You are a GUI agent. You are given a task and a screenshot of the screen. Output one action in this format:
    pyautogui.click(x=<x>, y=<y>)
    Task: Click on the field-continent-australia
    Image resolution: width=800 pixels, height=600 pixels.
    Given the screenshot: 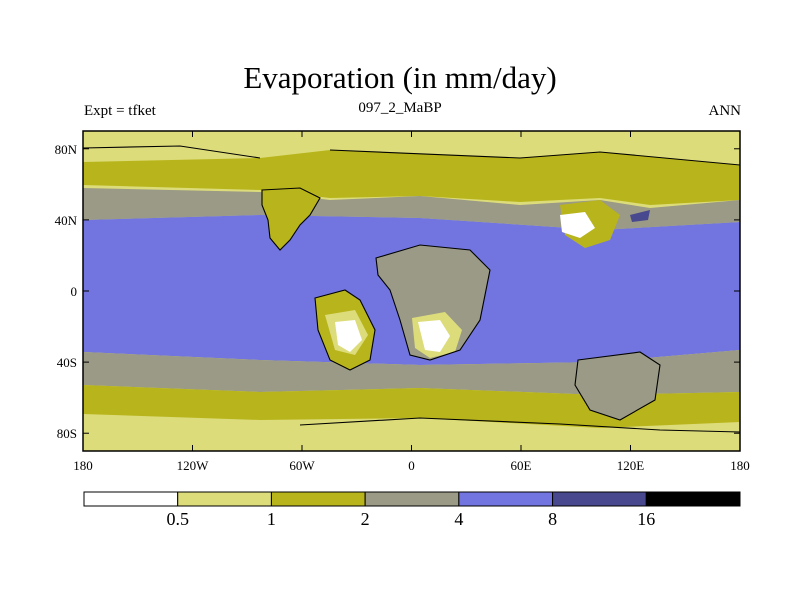 What is the action you would take?
    pyautogui.click(x=617, y=386)
    